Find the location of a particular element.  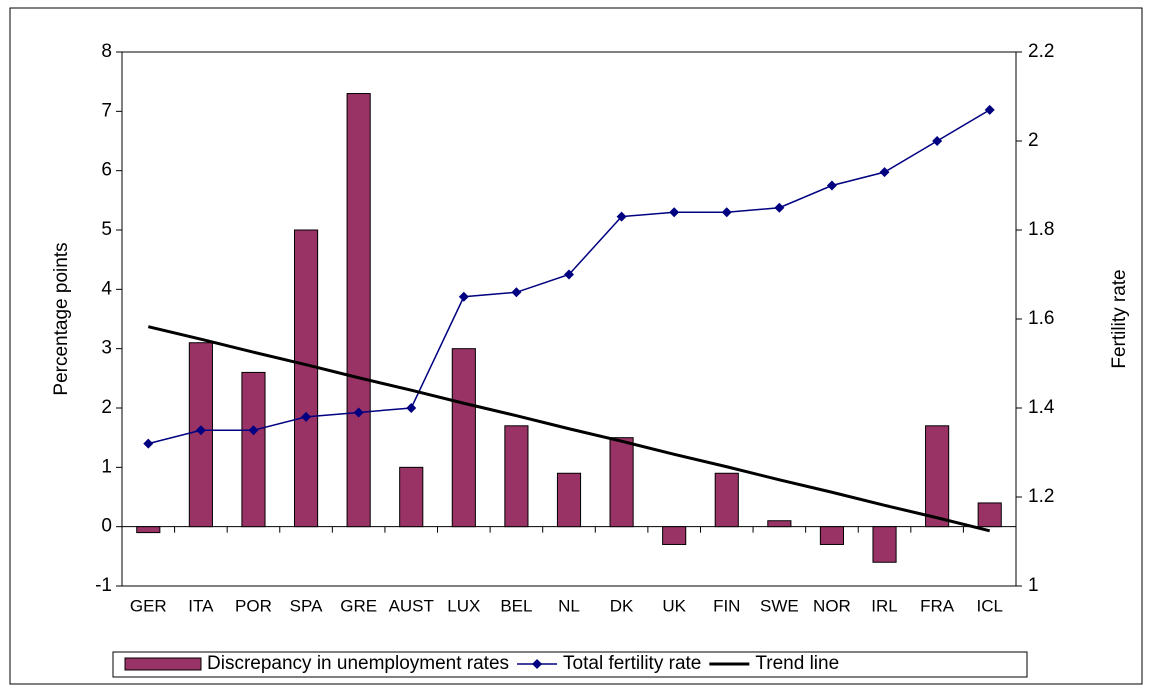

x-tick-label: IRL is located at coordinates (884, 605).